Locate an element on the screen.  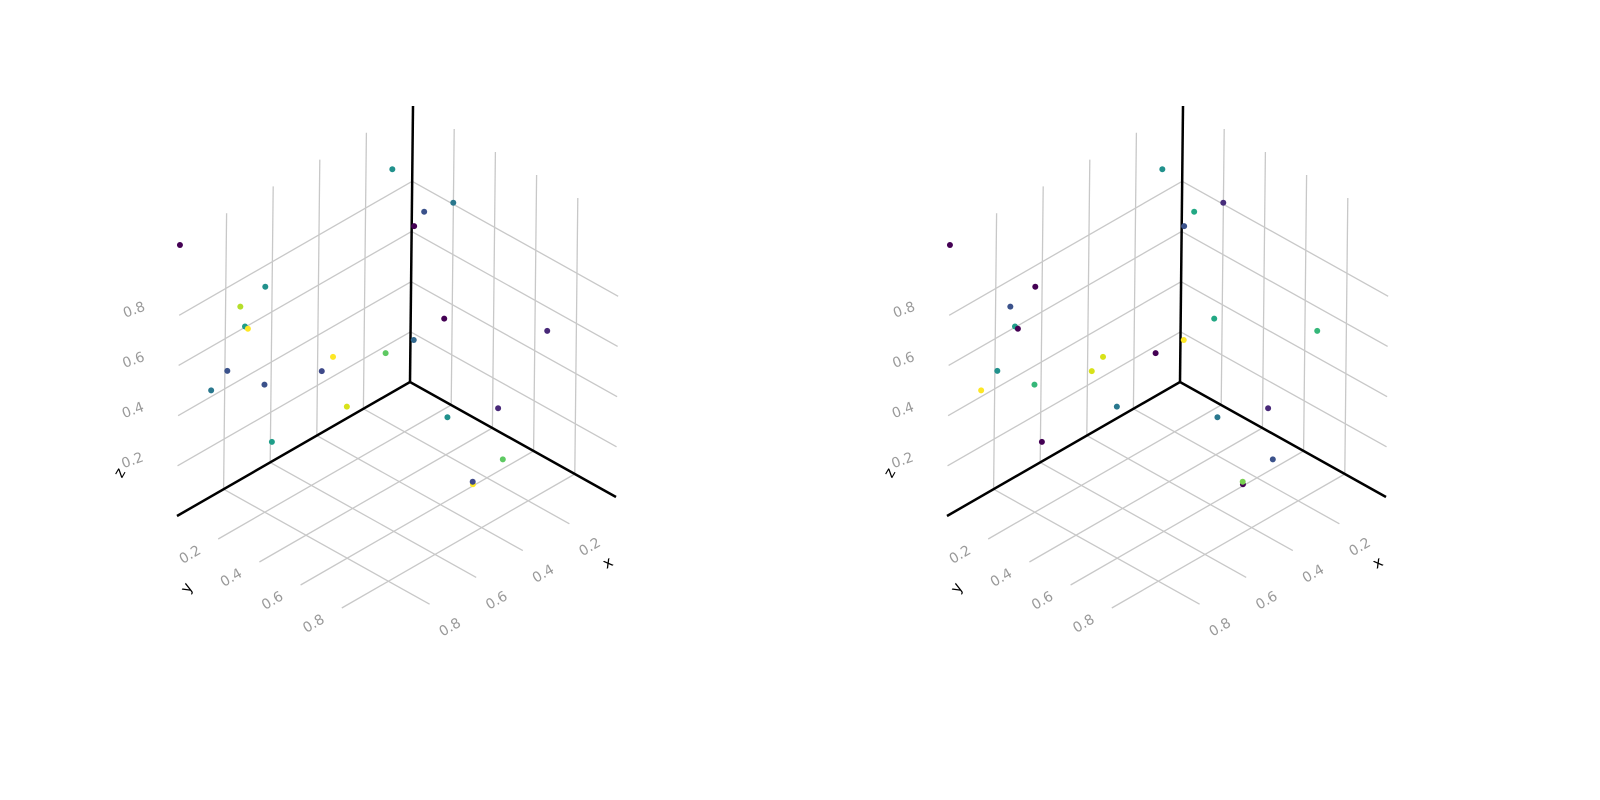
y-tick-label: 0.2 is located at coordinates (960, 555).